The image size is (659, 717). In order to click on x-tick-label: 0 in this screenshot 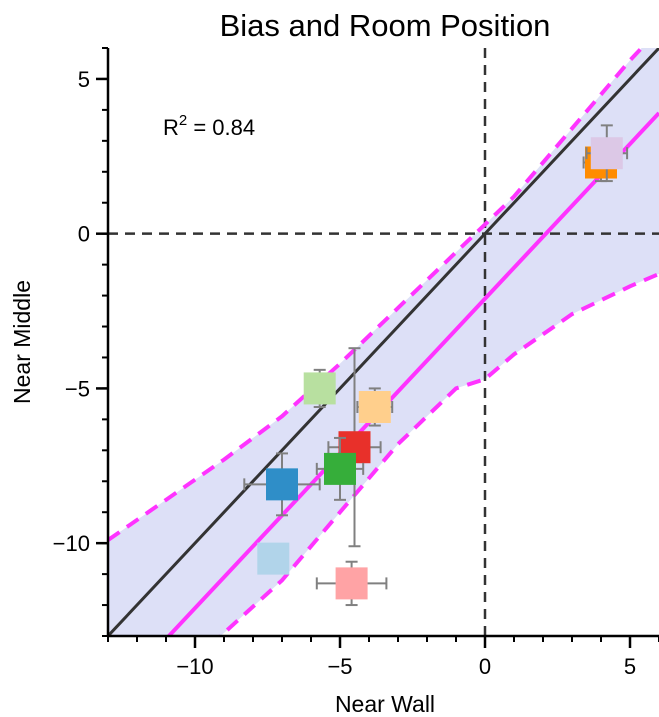, I will do `click(485, 666)`.